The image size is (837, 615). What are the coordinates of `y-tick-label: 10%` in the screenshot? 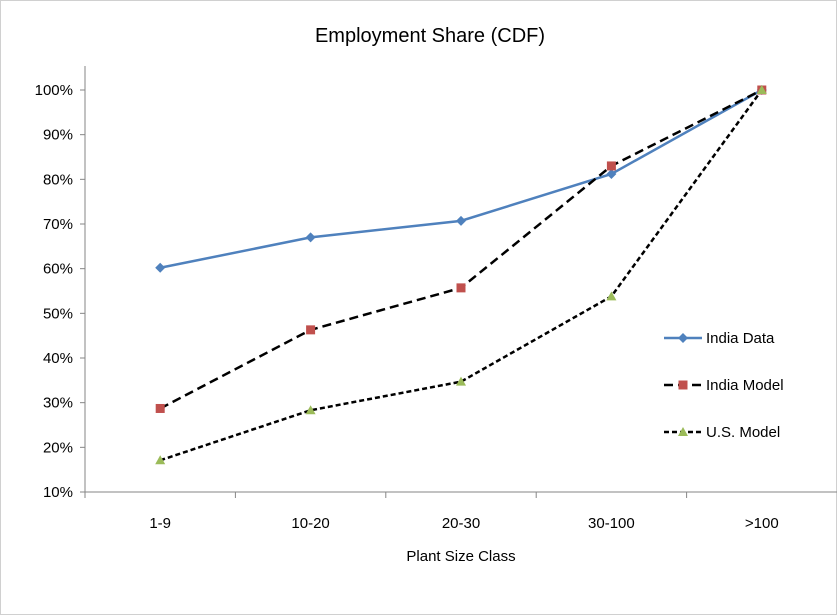 It's located at (58, 492).